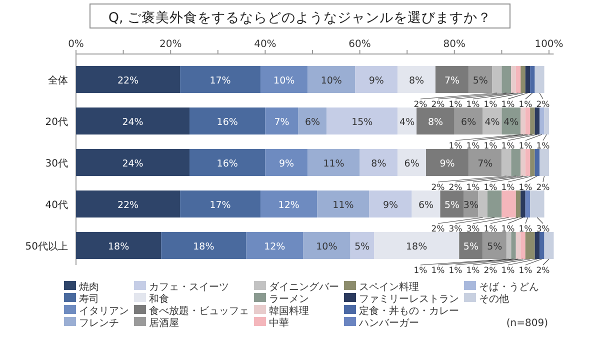 The image size is (600, 338). I want to click on legend-label: フレンチ, so click(99, 323).